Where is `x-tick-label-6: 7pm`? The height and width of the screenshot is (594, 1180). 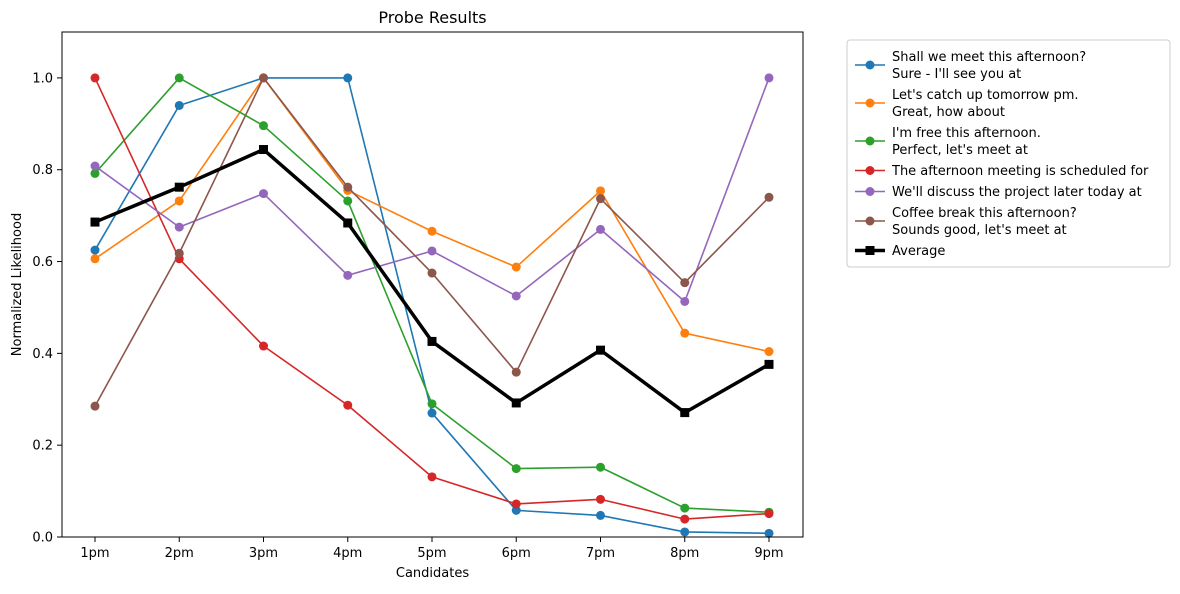
x-tick-label-6: 7pm is located at coordinates (600, 553).